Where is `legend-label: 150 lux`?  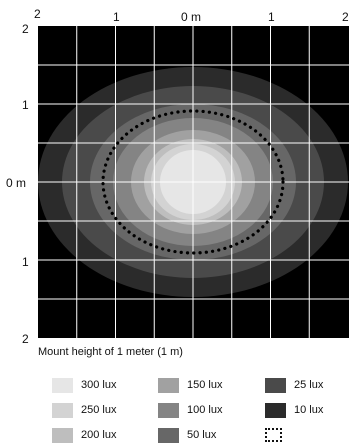 legend-label: 150 lux is located at coordinates (205, 385).